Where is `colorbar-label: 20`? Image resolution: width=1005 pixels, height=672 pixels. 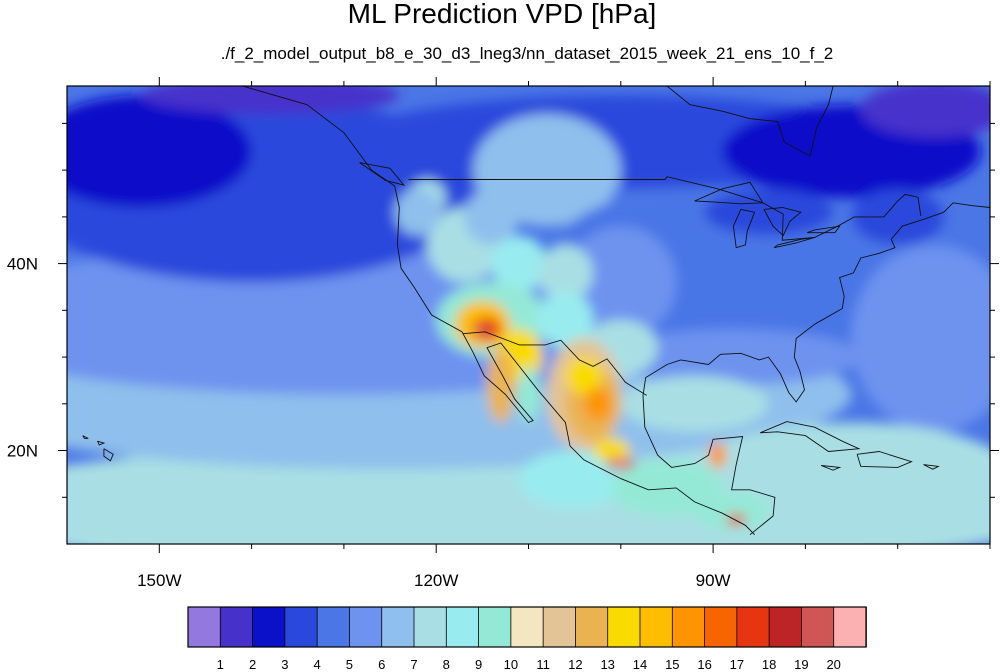 colorbar-label: 20 is located at coordinates (833, 664).